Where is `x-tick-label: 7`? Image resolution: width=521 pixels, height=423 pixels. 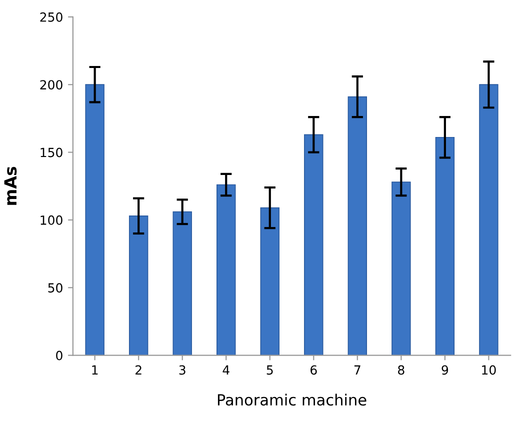
x-tick-label: 7 is located at coordinates (357, 370).